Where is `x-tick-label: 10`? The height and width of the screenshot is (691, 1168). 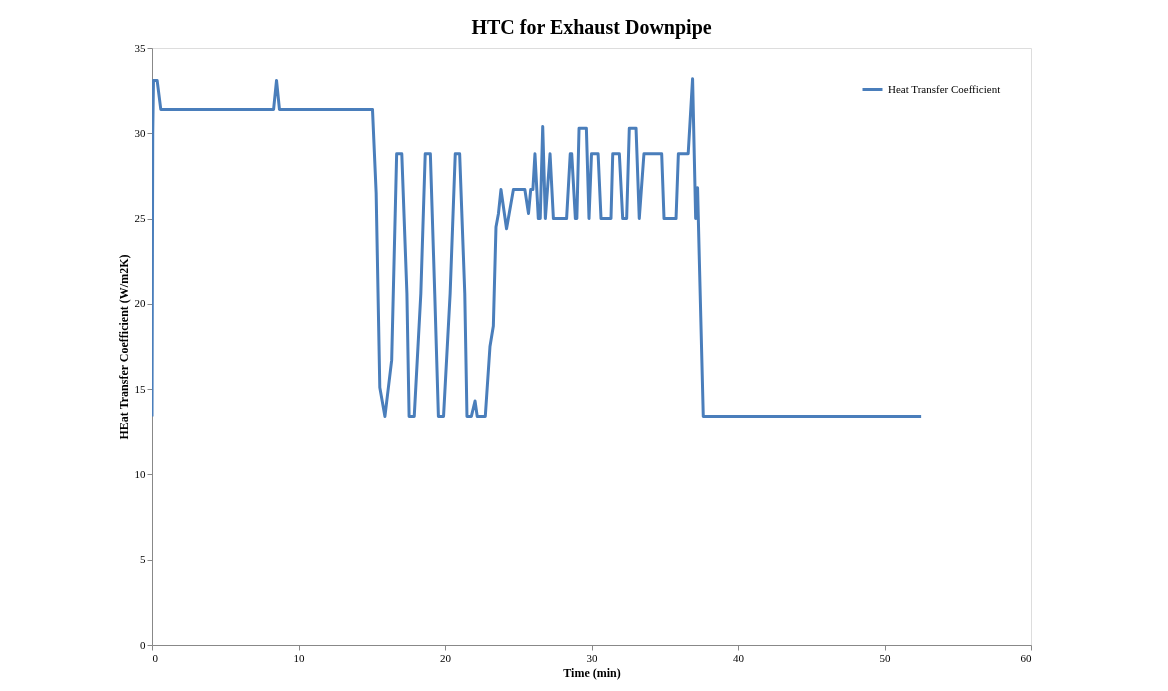 x-tick-label: 10 is located at coordinates (299, 657).